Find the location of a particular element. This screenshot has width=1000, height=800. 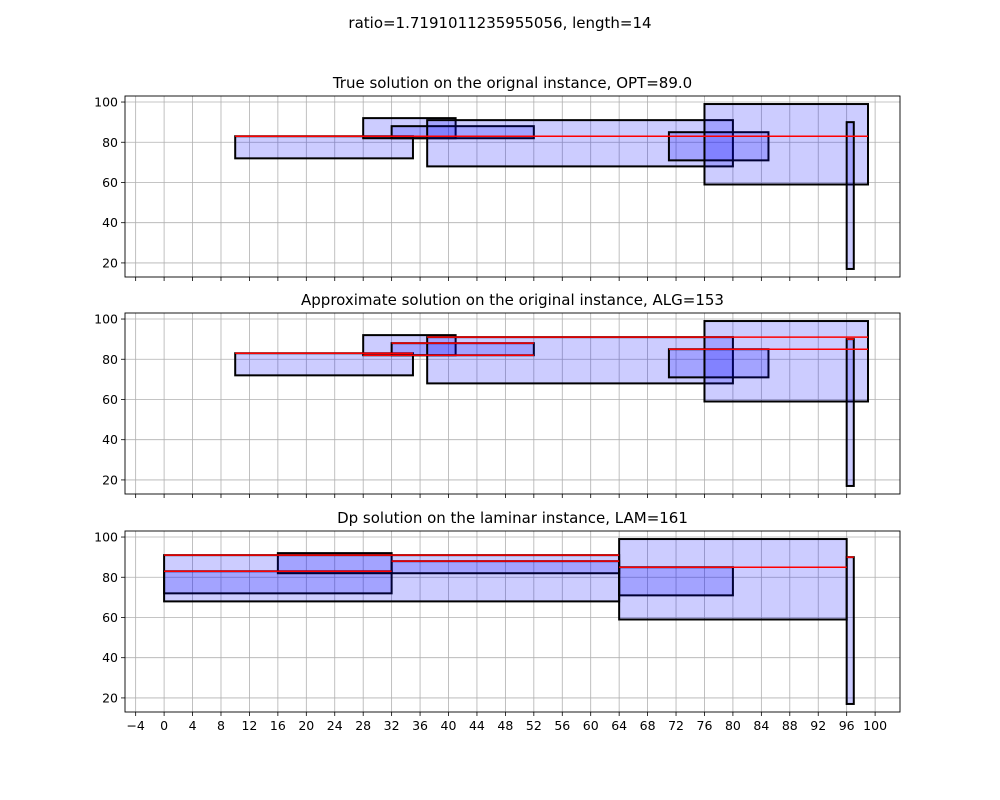

x-tick-label: 28 is located at coordinates (363, 725).